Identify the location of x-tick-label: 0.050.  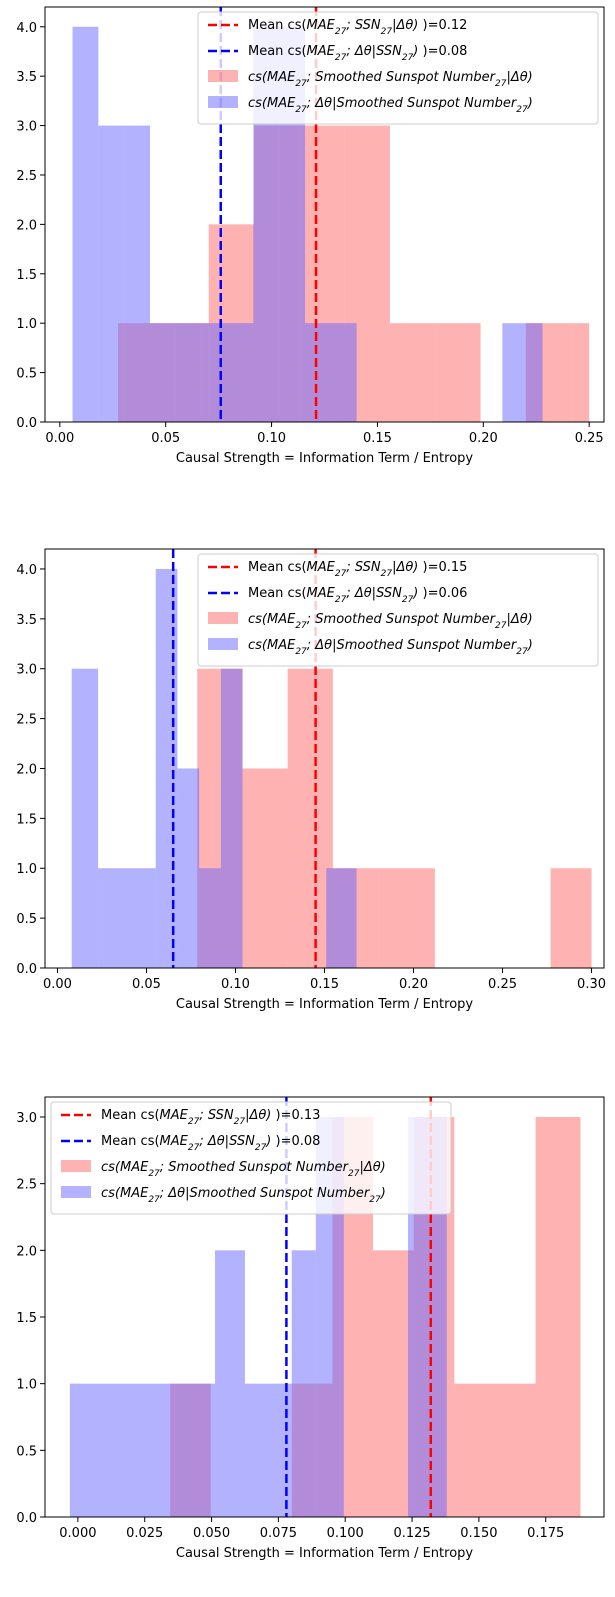
(211, 1533).